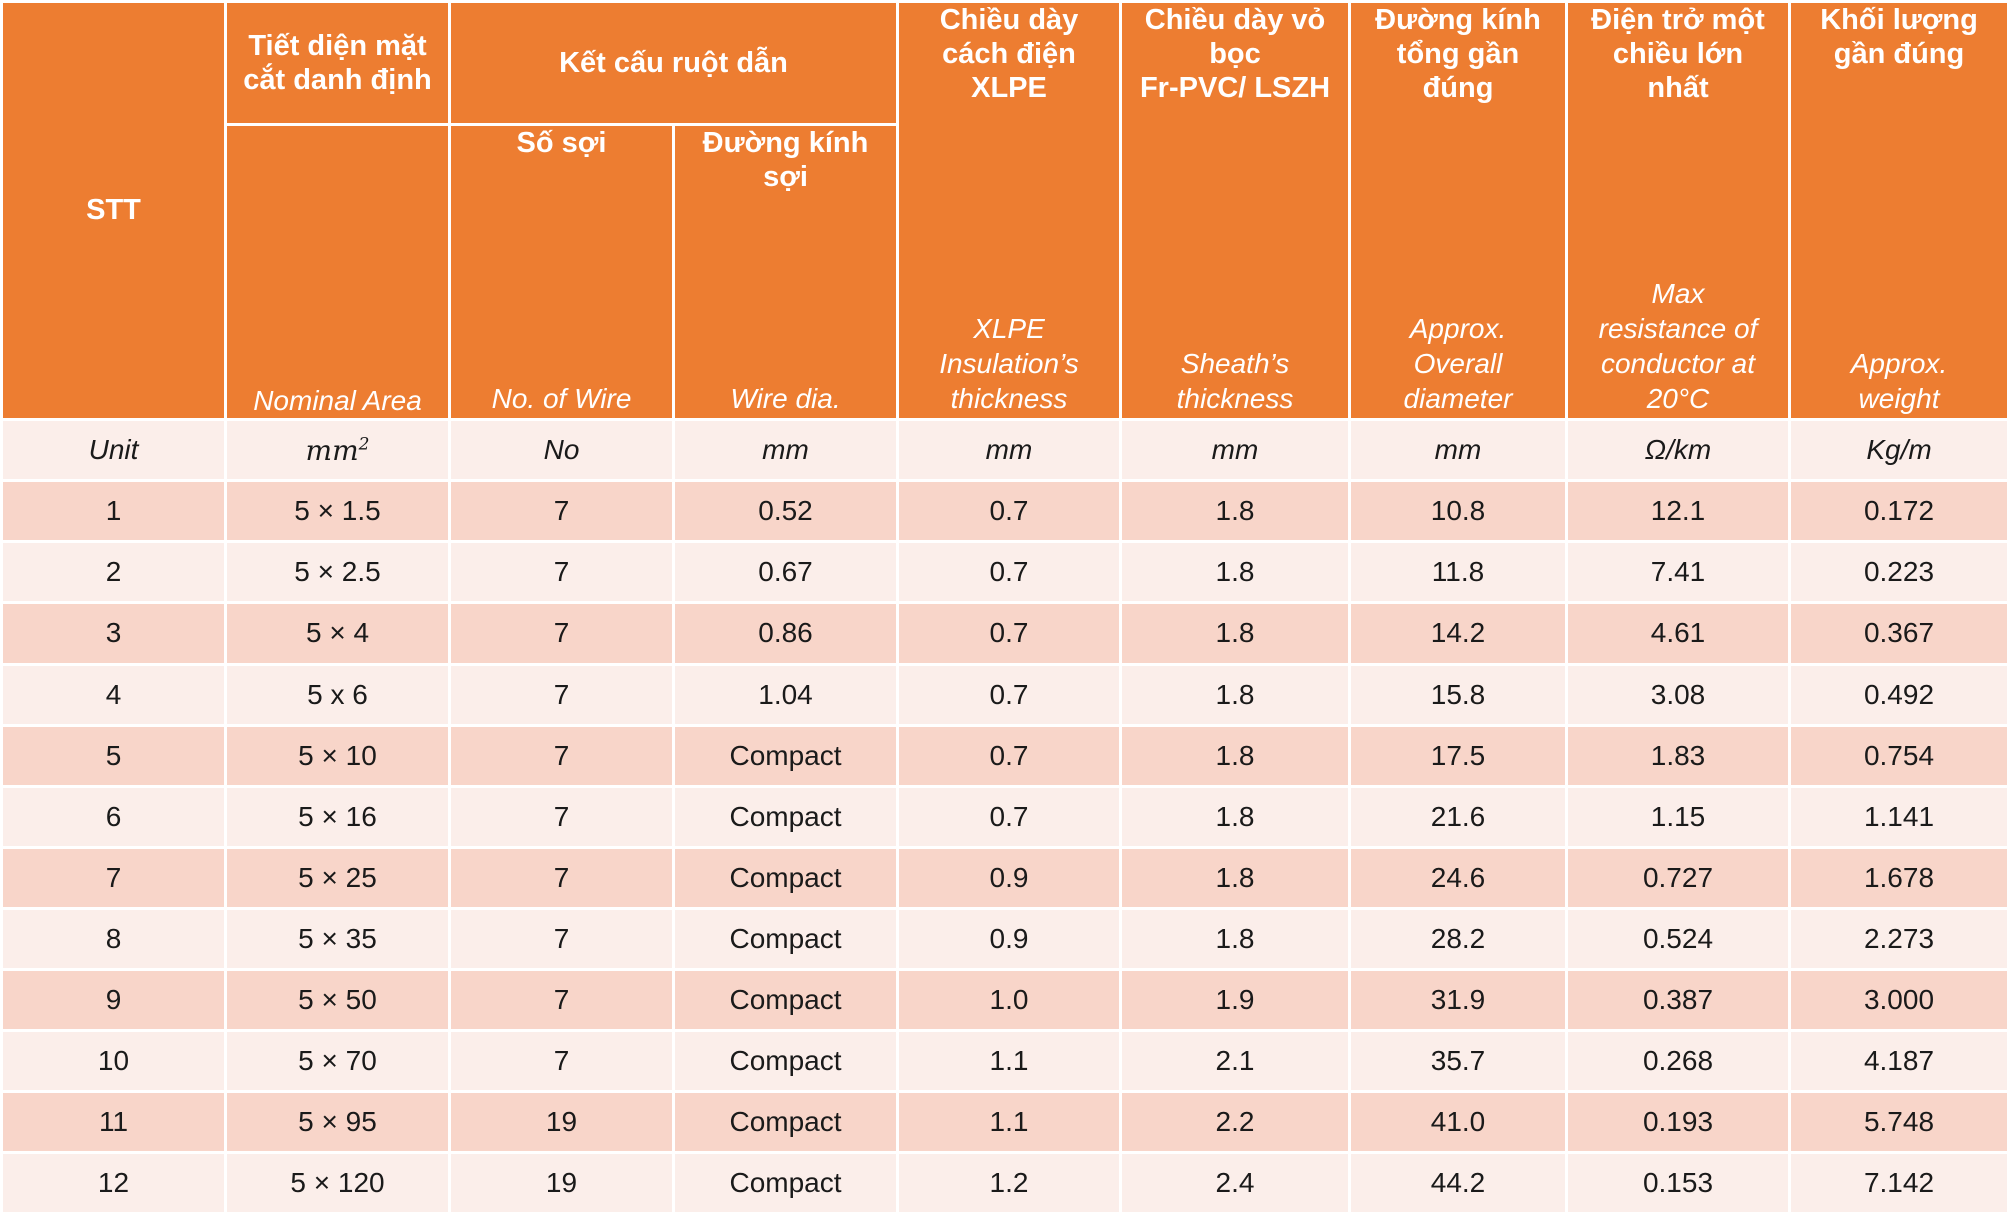  What do you see at coordinates (337, 877) in the screenshot?
I see `cell-nominal-area: 5 × 25` at bounding box center [337, 877].